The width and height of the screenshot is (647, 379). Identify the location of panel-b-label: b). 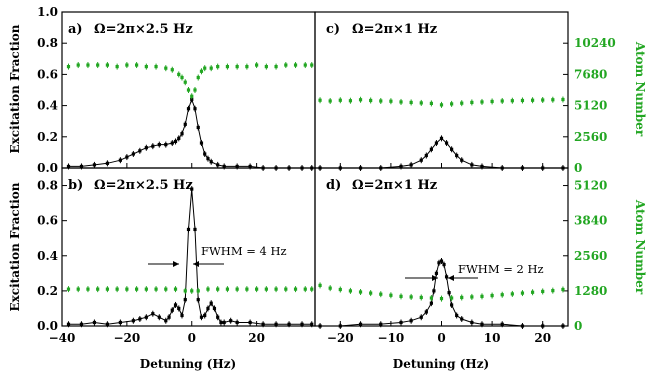
(75, 185).